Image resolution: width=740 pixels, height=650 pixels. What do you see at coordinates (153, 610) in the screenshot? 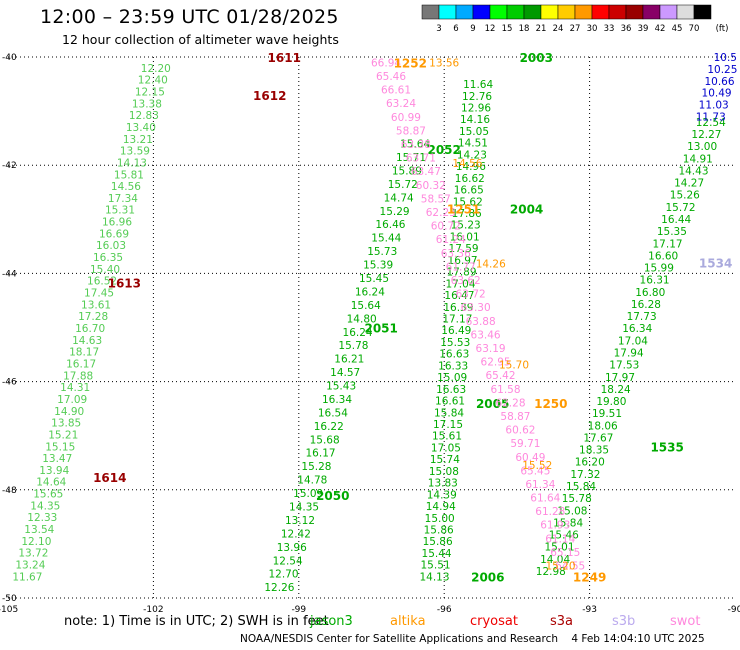
I see `x-tick-label: -102` at bounding box center [153, 610].